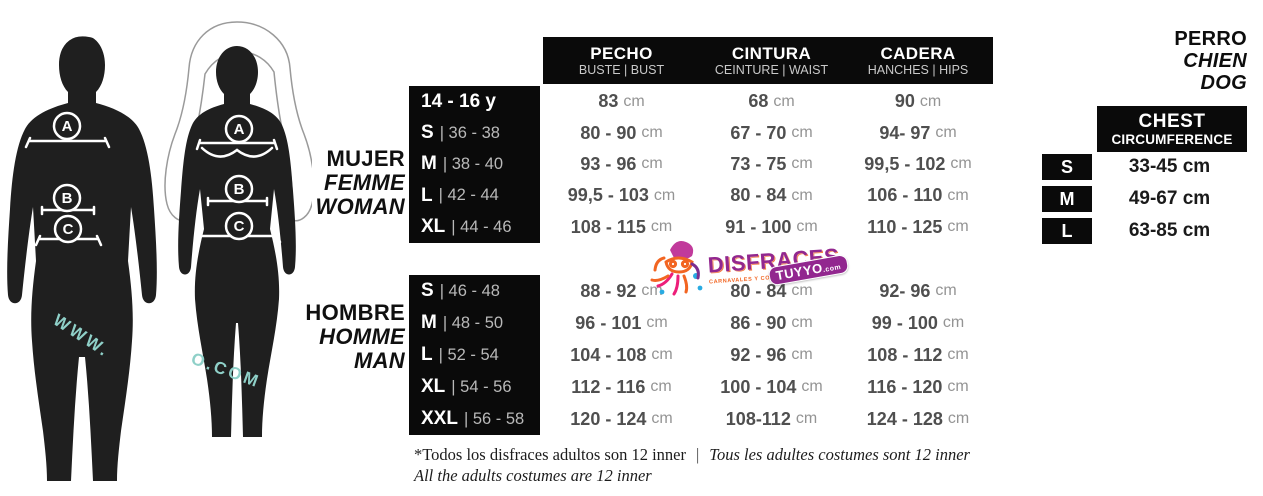 This screenshot has width=1263, height=496. What do you see at coordinates (918, 195) in the screenshot?
I see `hips-value: 106 - 110 cm` at bounding box center [918, 195].